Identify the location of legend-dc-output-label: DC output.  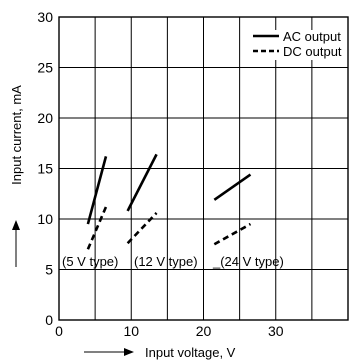
(312, 51).